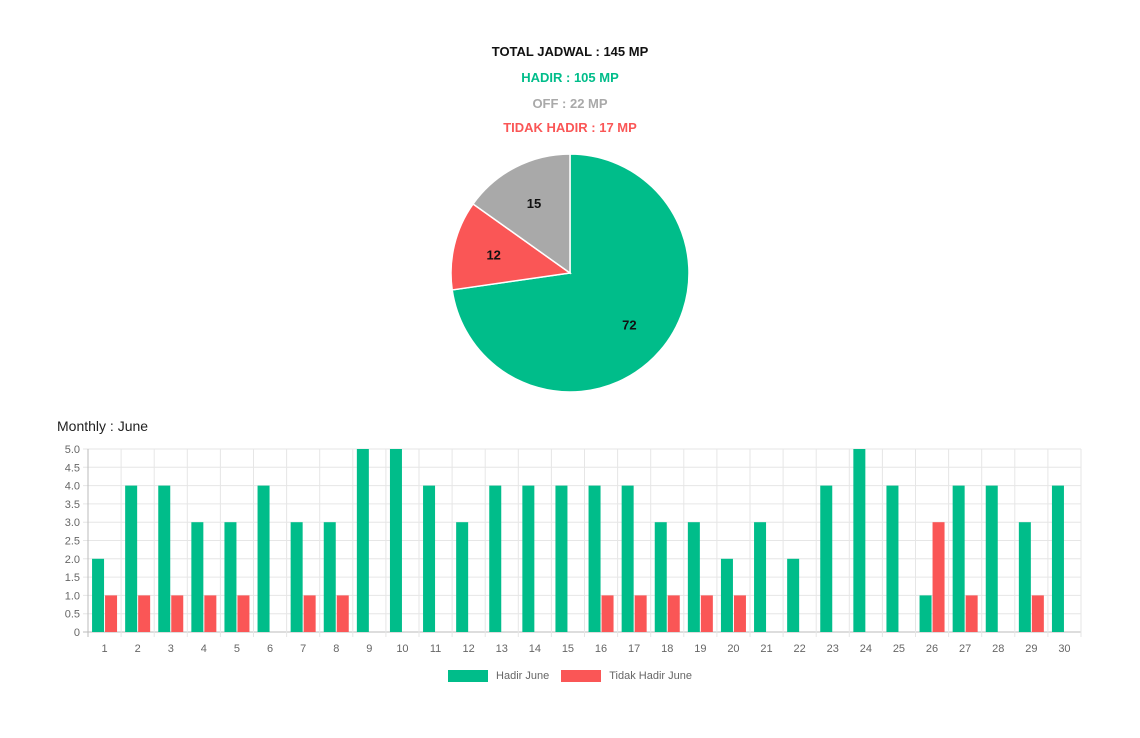 The width and height of the screenshot is (1140, 738). What do you see at coordinates (650, 676) in the screenshot?
I see `legend-label-tidak-hadir: Tidak Hadir June` at bounding box center [650, 676].